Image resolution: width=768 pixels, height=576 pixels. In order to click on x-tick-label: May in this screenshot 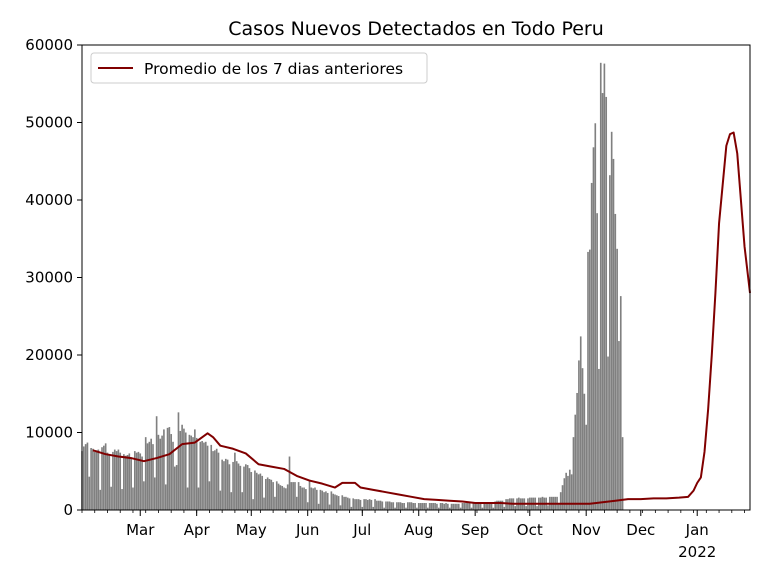, I will do `click(251, 530)`.